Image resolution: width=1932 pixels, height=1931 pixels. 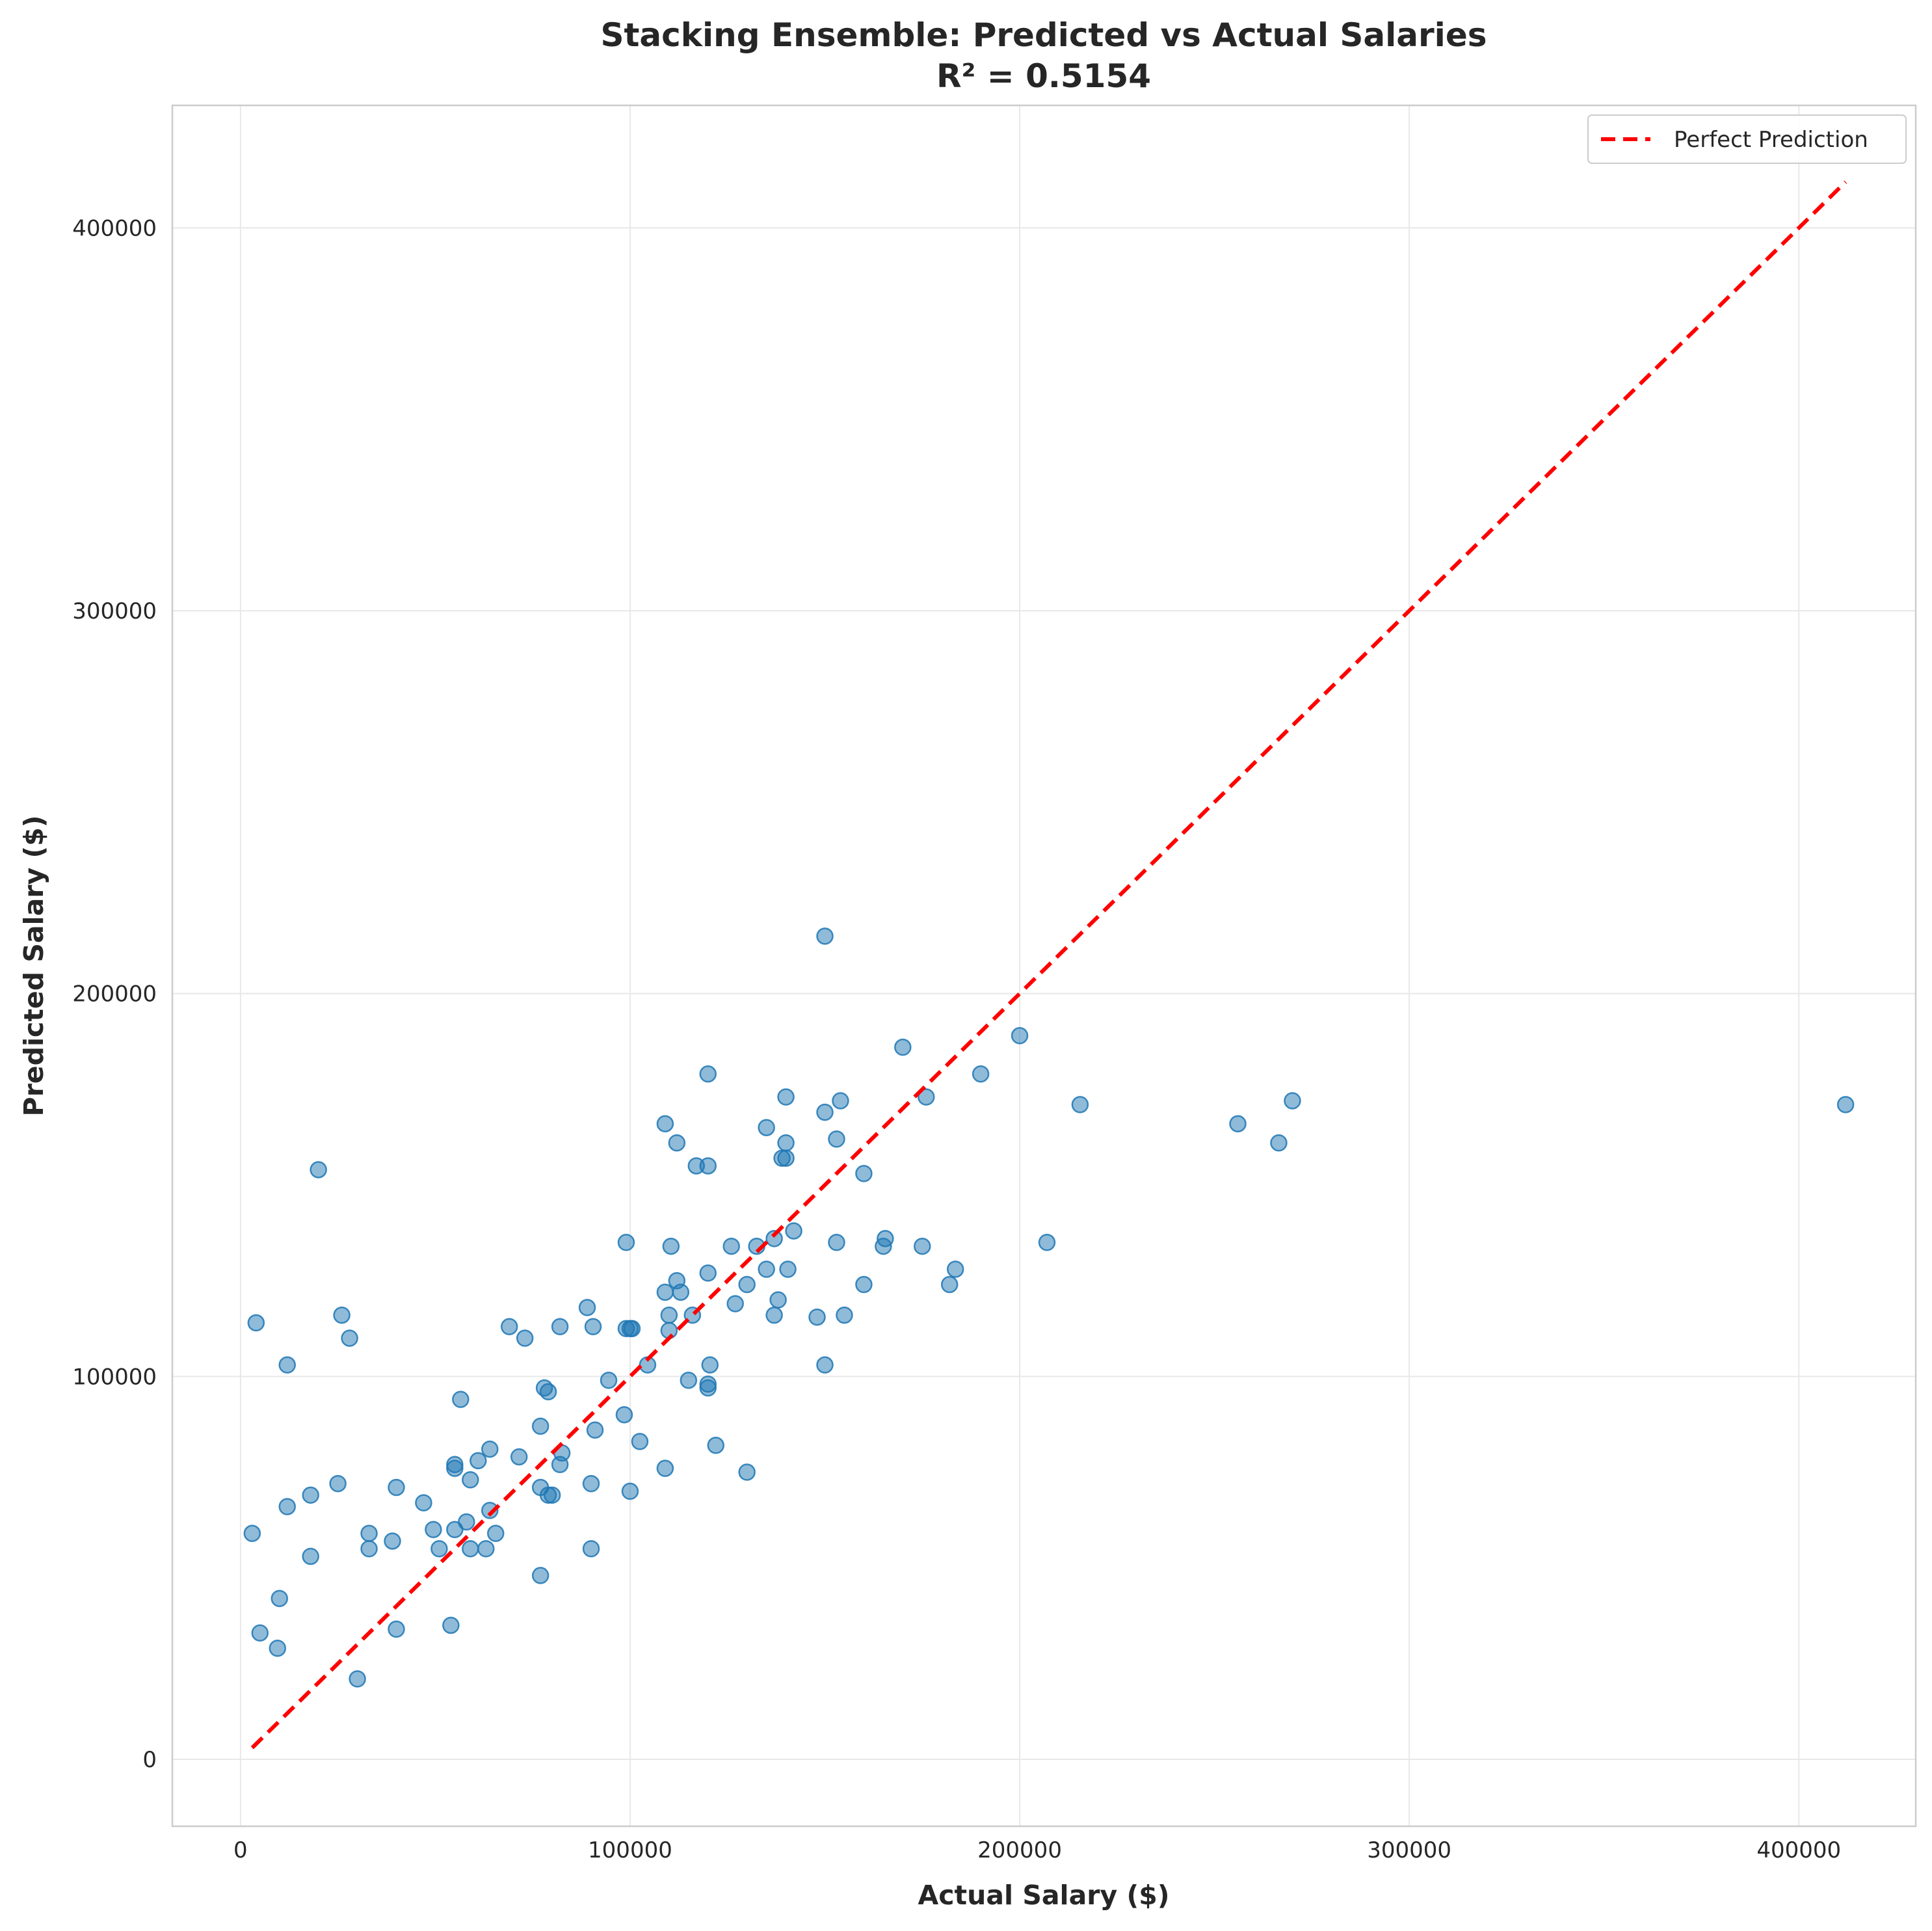 I want to click on x-tick-label: 100000, so click(x=630, y=1850).